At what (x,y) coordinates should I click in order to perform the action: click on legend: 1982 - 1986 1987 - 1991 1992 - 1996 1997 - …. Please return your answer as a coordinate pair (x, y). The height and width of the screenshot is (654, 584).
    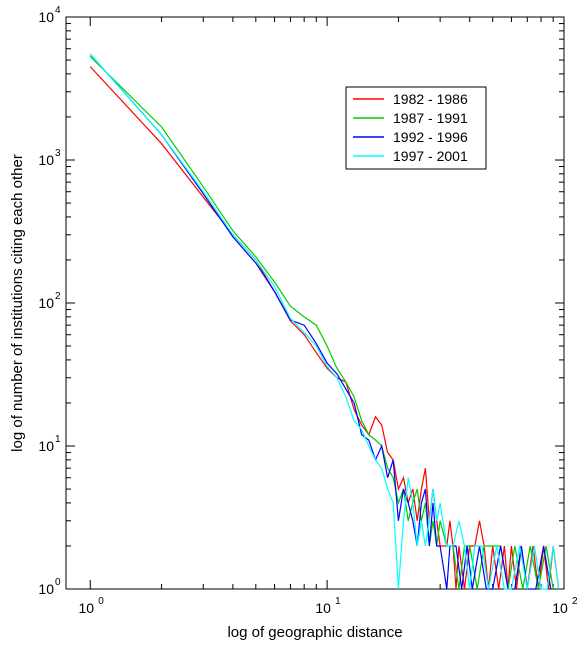
    Looking at the image, I should click on (416, 128).